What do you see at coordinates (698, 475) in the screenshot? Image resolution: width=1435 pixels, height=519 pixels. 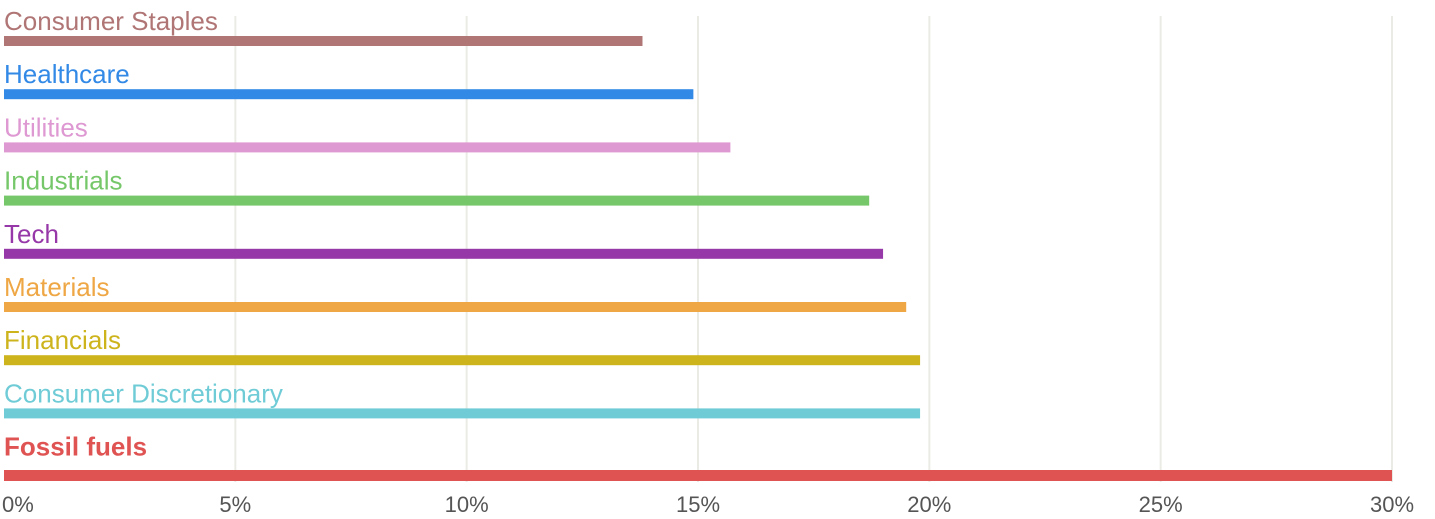 I see `bar-fossil-fuels` at bounding box center [698, 475].